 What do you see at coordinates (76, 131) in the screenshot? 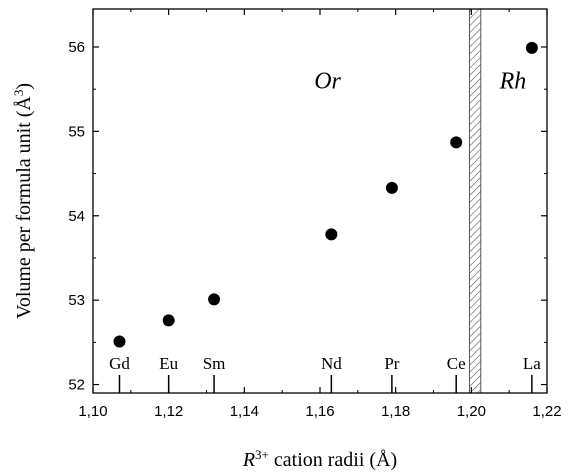
I see `y-tick-label: 55` at bounding box center [76, 131].